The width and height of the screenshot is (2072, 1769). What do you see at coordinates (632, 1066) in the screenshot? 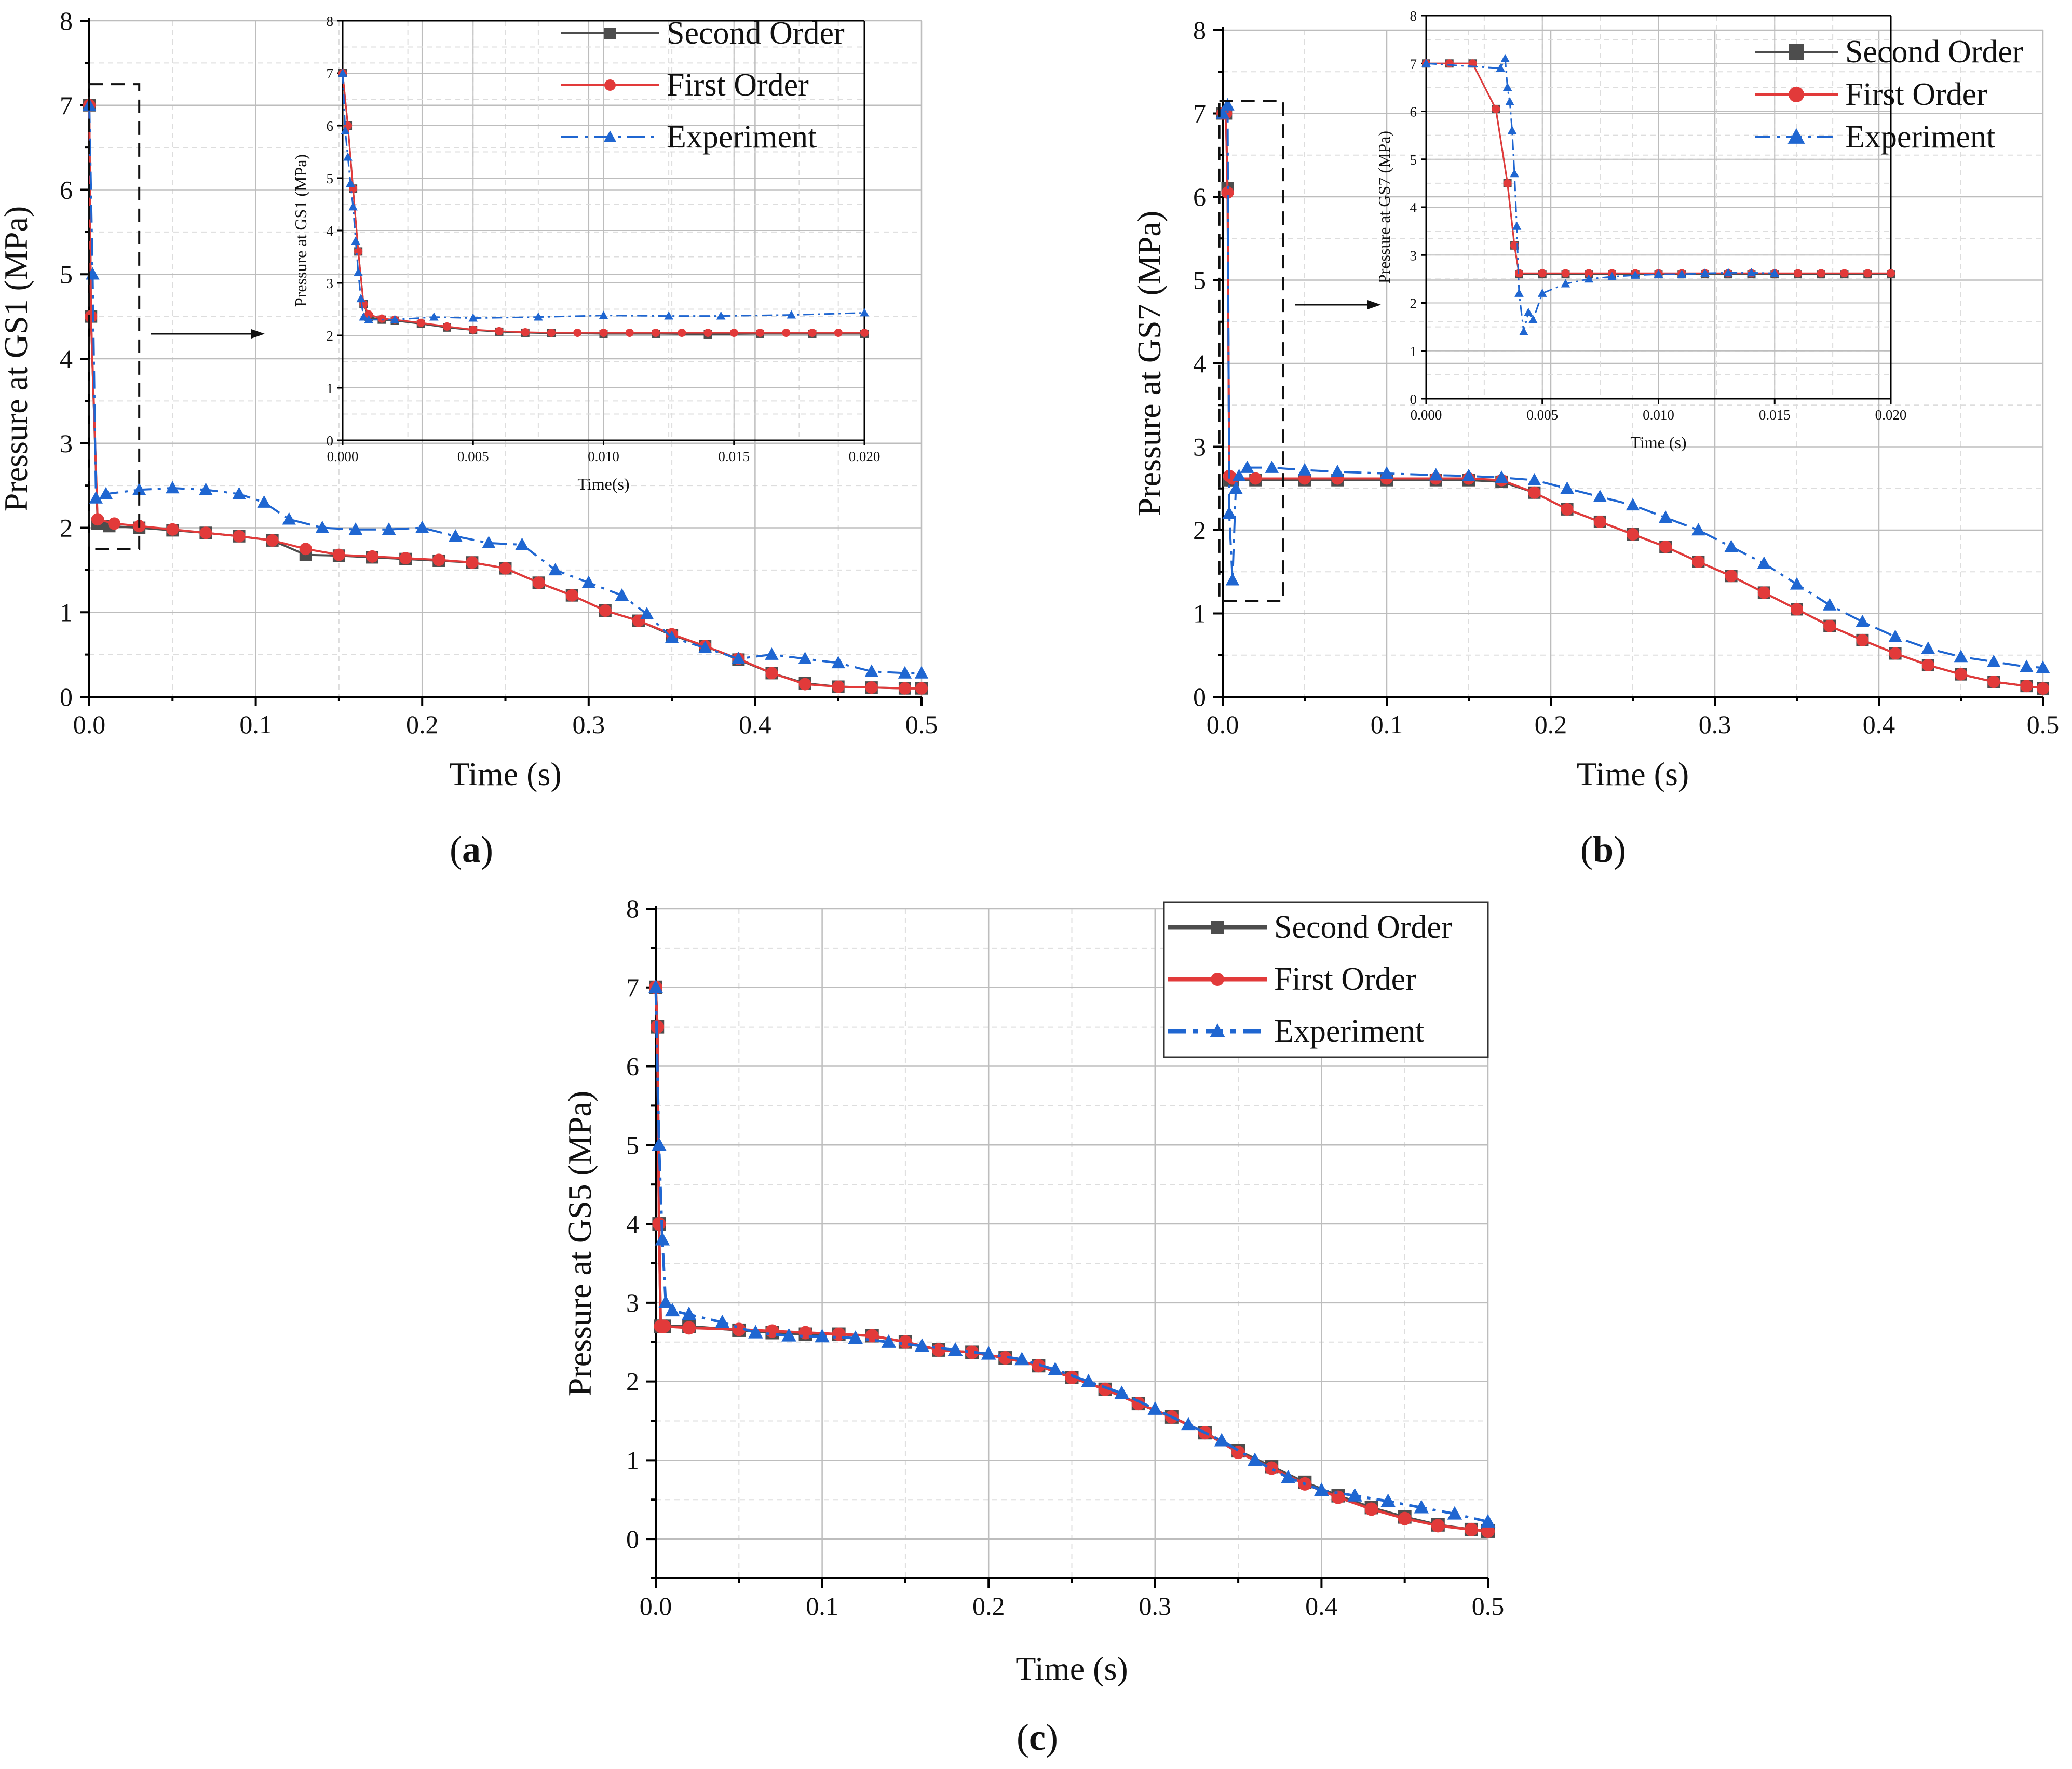
I see `undefined-y-tick-label: 6` at bounding box center [632, 1066].